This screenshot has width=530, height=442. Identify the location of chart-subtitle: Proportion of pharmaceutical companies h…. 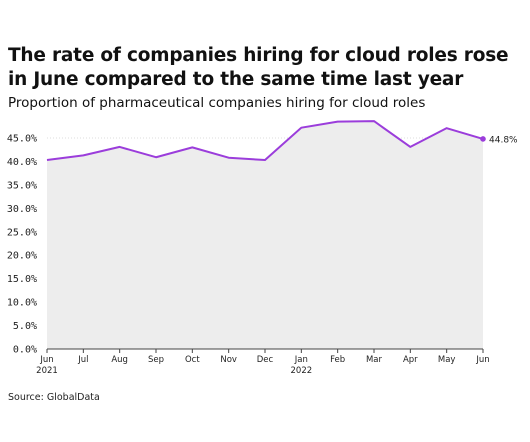
(217, 103).